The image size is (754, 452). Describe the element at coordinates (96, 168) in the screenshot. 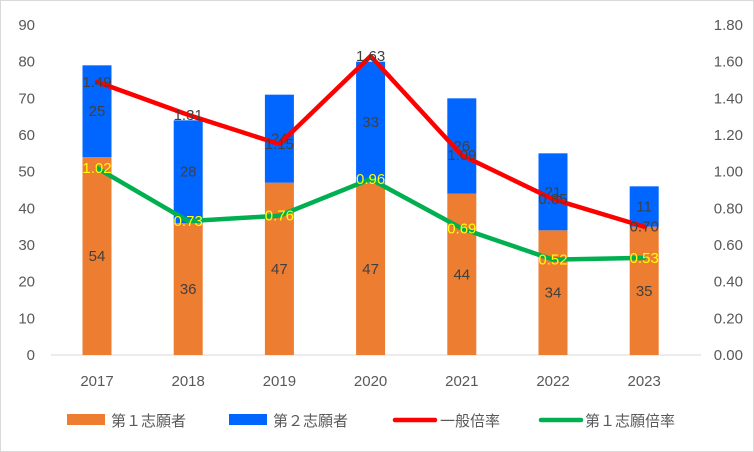

I see `line-data-label-first-choice-ratio: 1.02` at that location.